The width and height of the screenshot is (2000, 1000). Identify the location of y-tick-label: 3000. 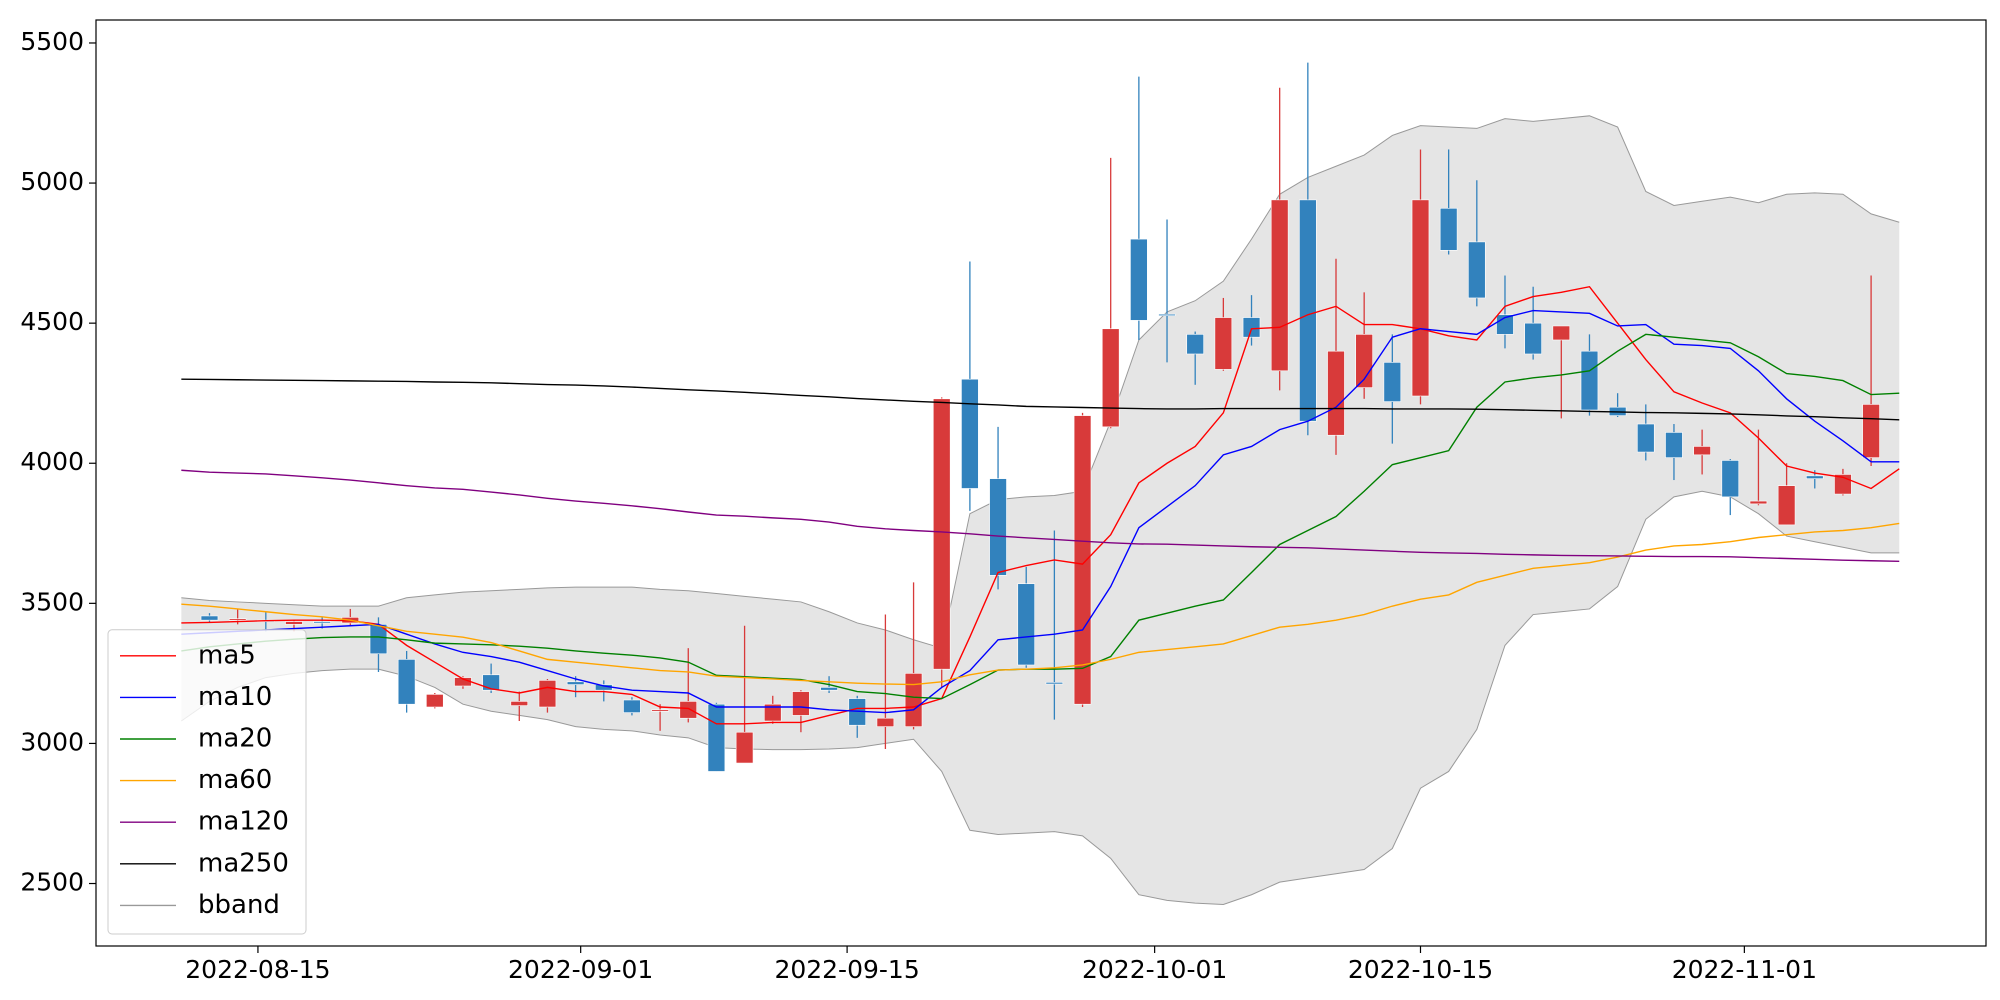
(52, 741).